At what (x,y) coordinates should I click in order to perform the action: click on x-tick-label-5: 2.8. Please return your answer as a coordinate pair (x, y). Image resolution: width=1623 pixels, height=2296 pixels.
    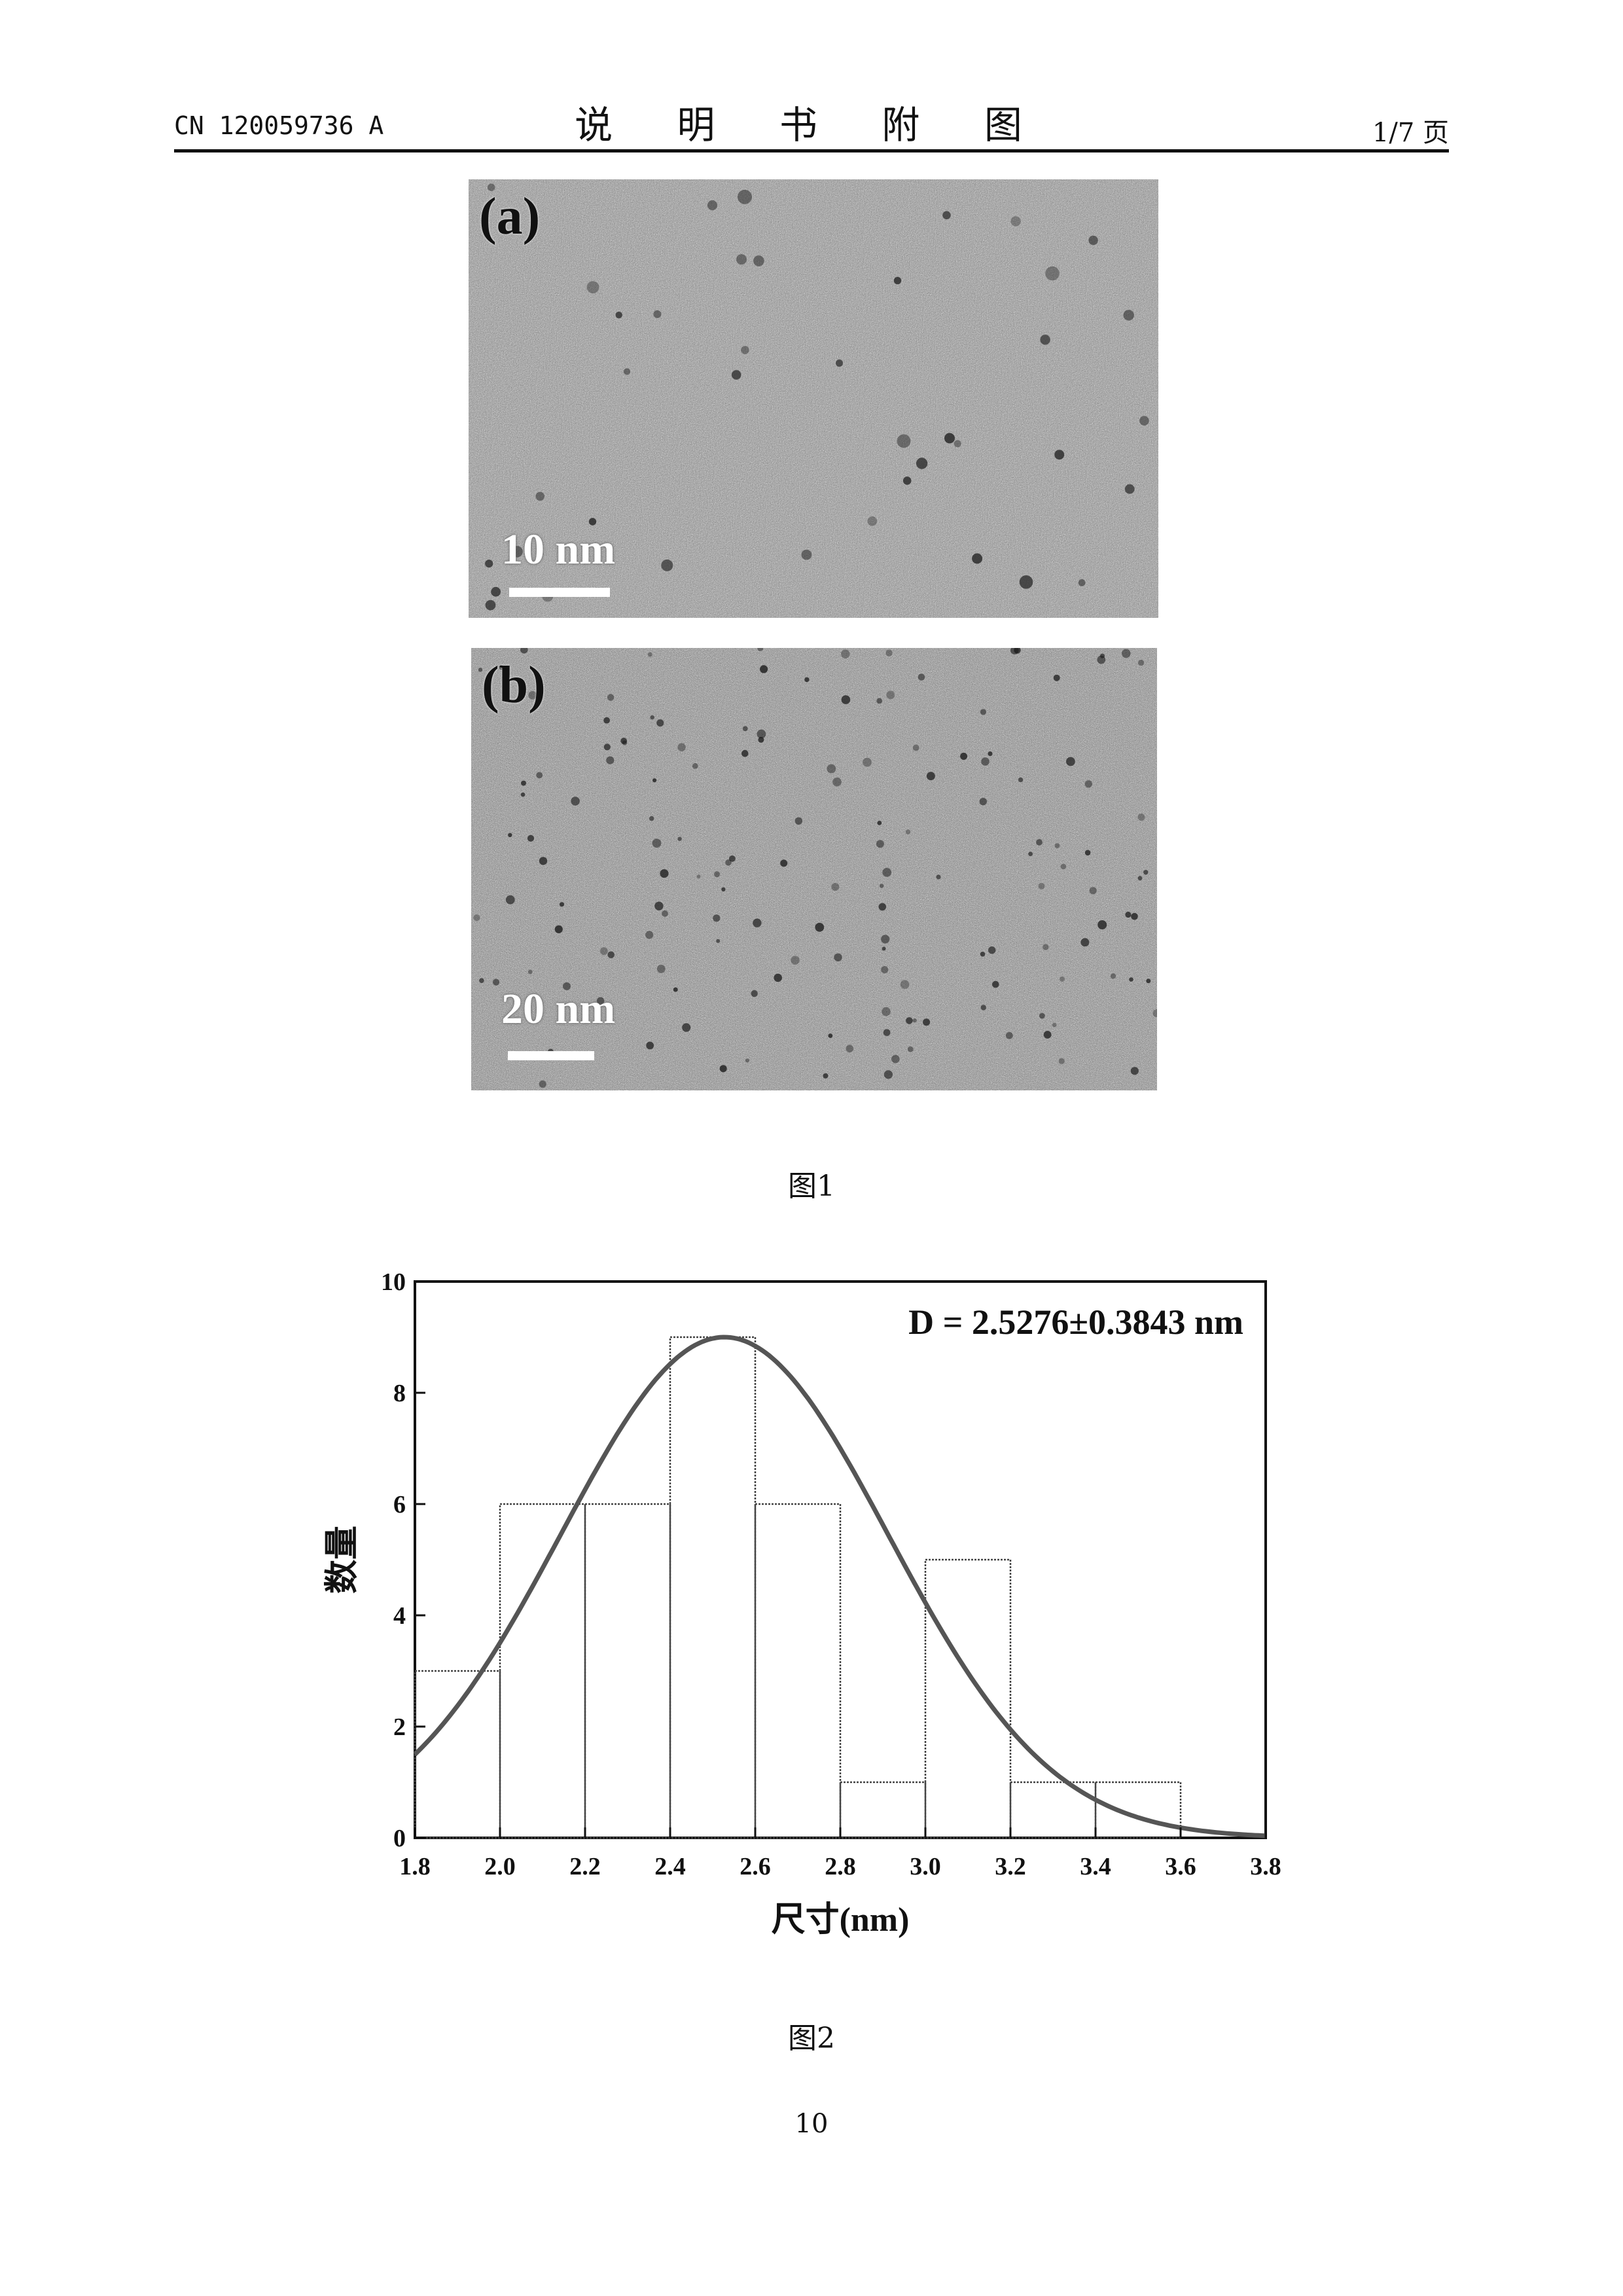
    Looking at the image, I should click on (840, 1866).